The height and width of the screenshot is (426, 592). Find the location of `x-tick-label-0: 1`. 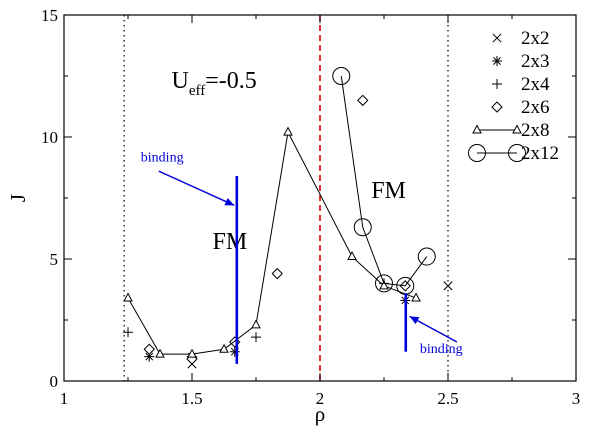

x-tick-label-0: 1 is located at coordinates (64, 398).